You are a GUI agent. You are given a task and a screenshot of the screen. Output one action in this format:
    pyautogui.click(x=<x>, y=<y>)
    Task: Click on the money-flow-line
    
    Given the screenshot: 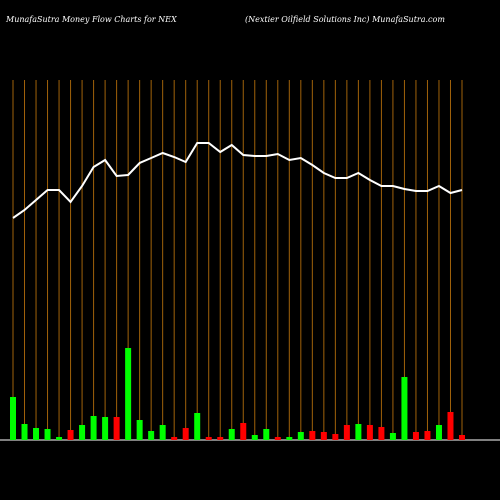 What is the action you would take?
    pyautogui.click(x=237, y=180)
    